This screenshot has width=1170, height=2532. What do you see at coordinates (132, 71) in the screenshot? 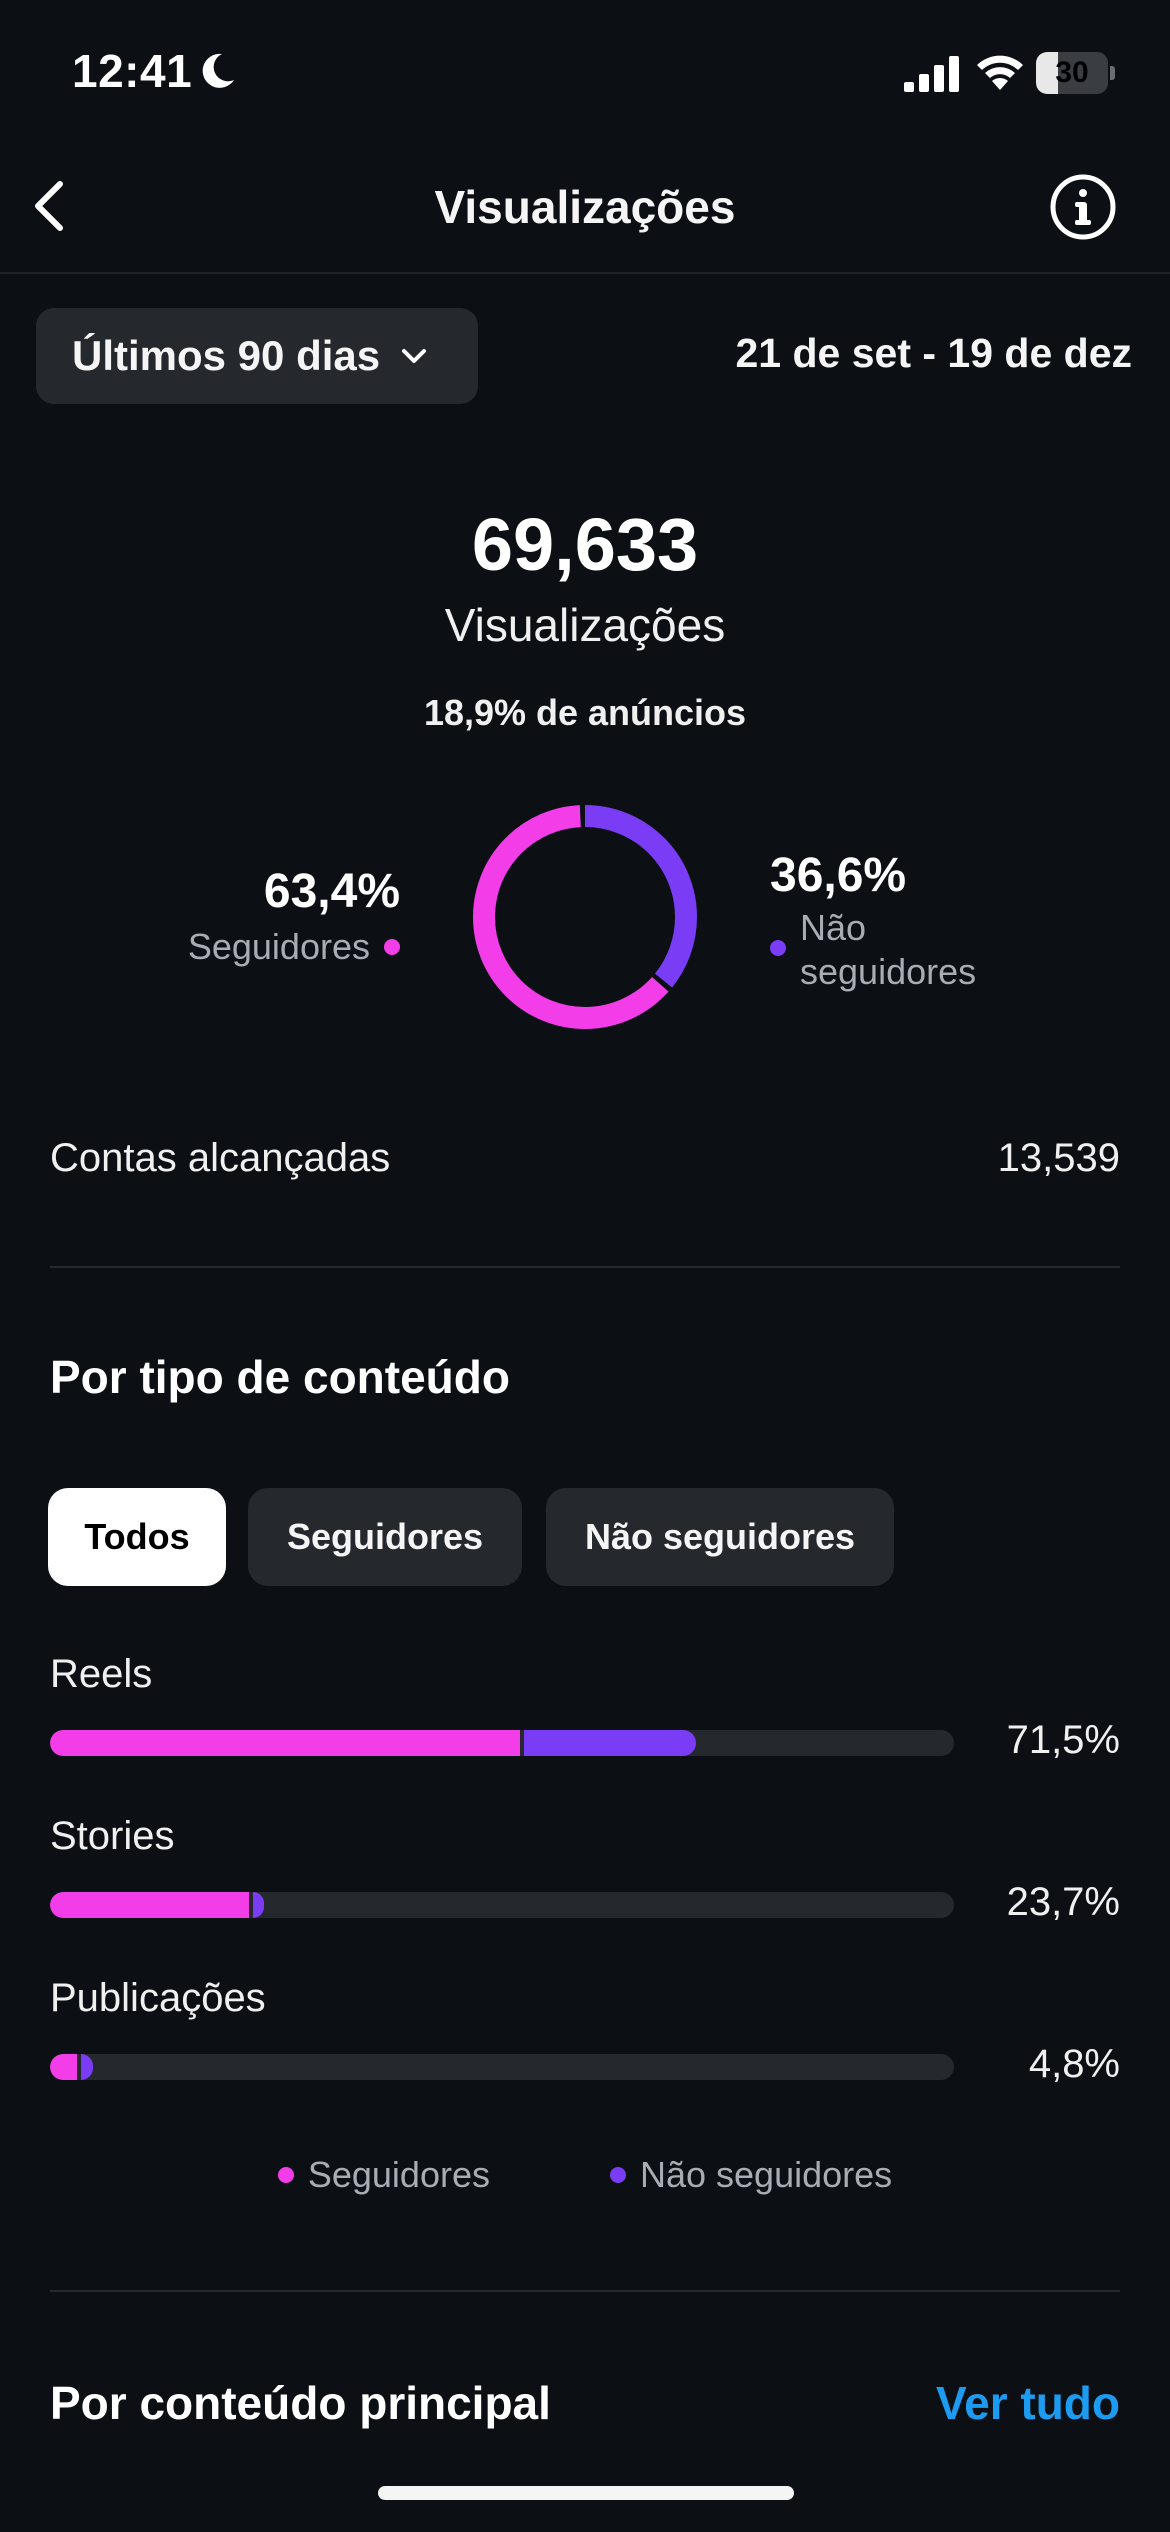
I see `status-time: 12:41` at bounding box center [132, 71].